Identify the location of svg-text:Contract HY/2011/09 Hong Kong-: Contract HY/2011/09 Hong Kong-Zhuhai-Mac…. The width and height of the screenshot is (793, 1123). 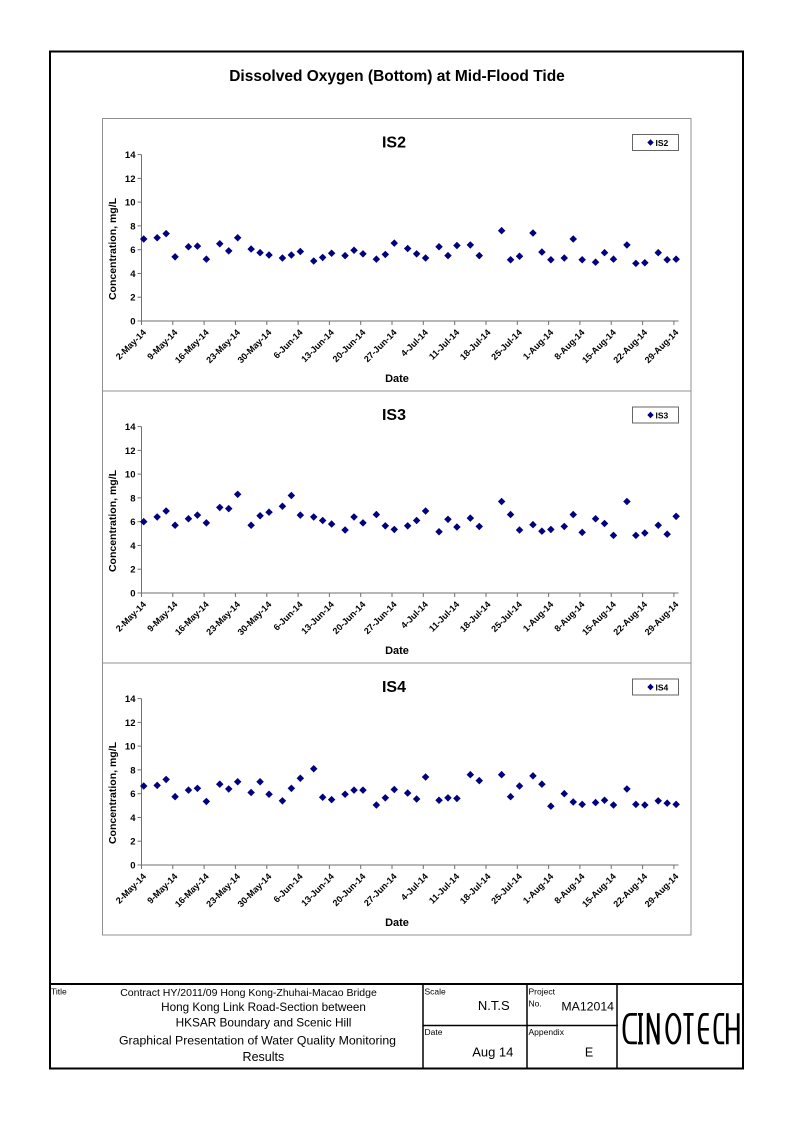
(248, 993).